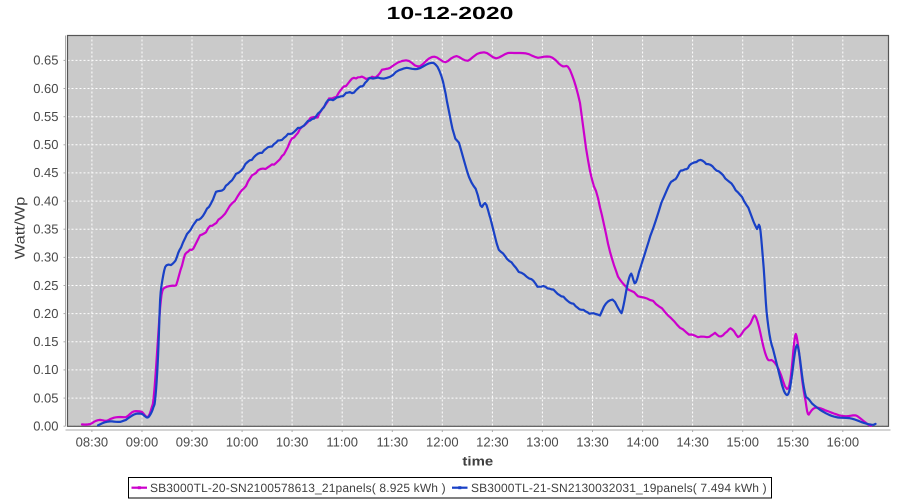 The width and height of the screenshot is (900, 500). I want to click on svg-text: 09:30, so click(192, 442).